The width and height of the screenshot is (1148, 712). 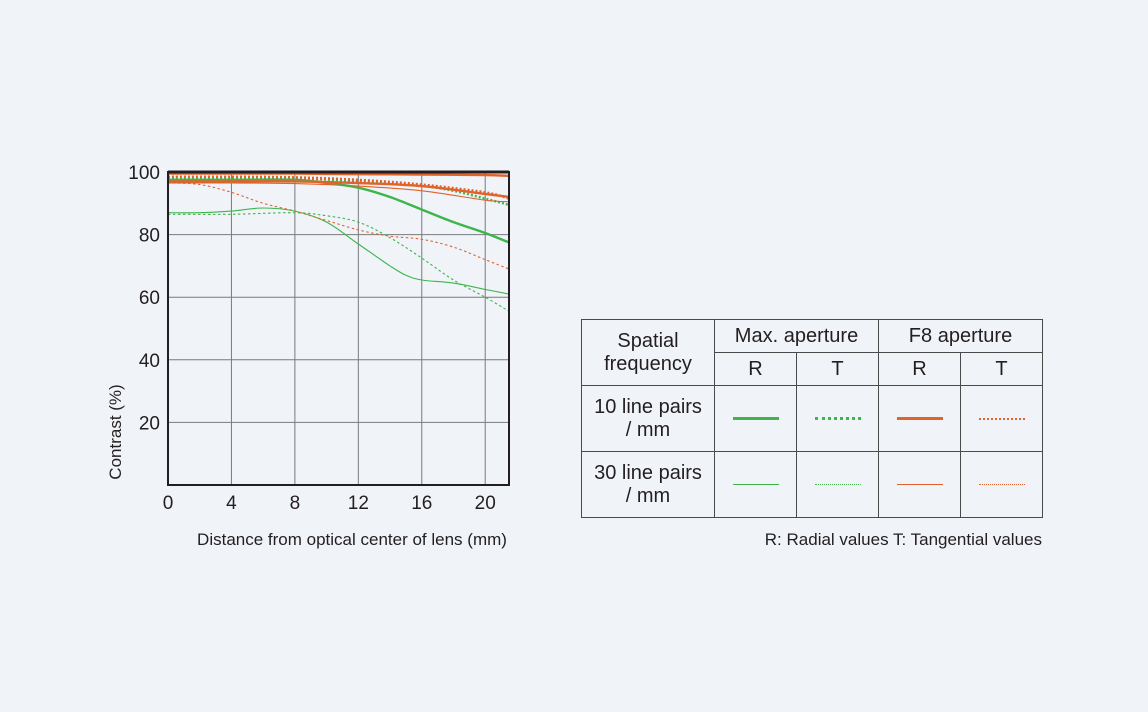 I want to click on swatch-green-dotted-thick, so click(x=837, y=418).